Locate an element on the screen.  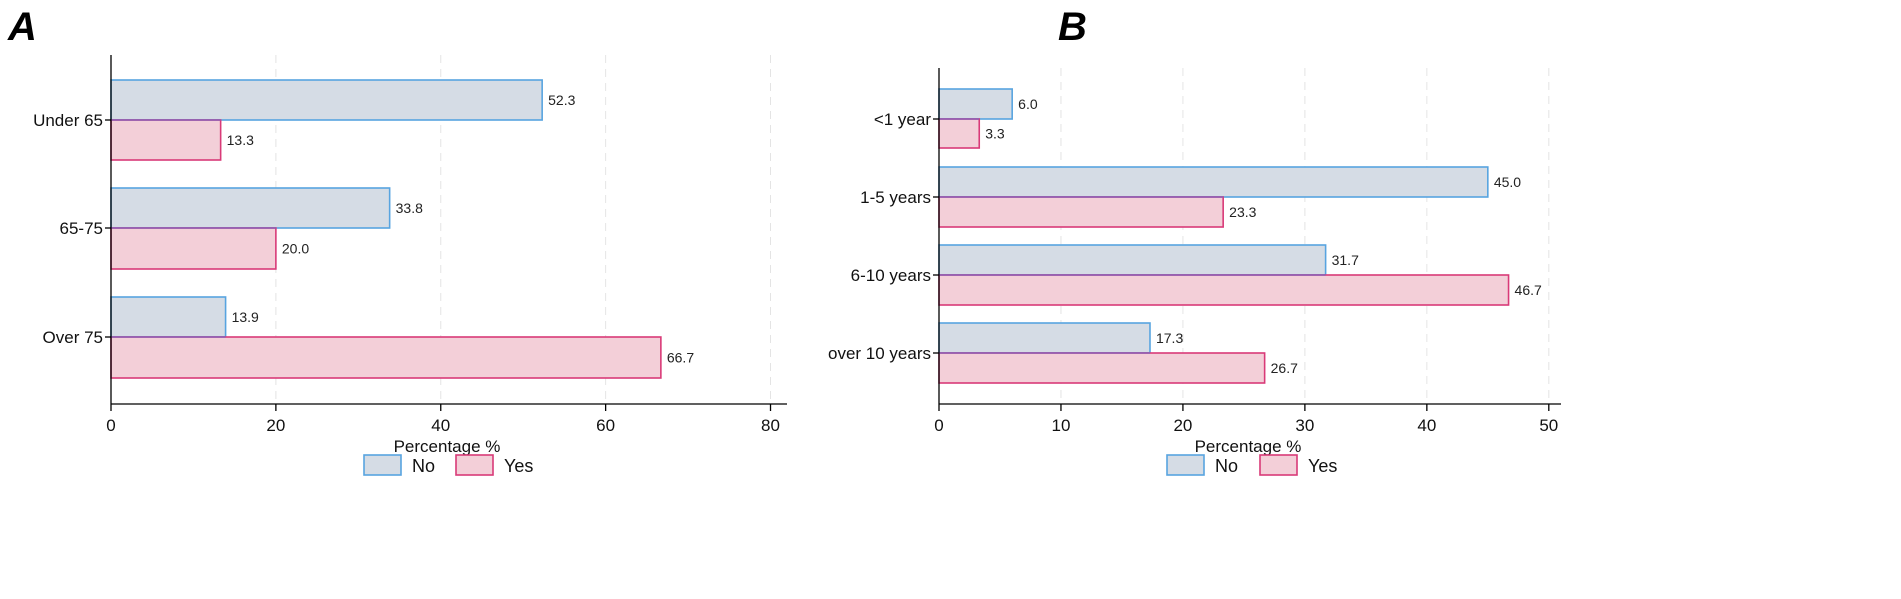
panel-a-data-label-yes-0: 13.3 is located at coordinates (240, 140).